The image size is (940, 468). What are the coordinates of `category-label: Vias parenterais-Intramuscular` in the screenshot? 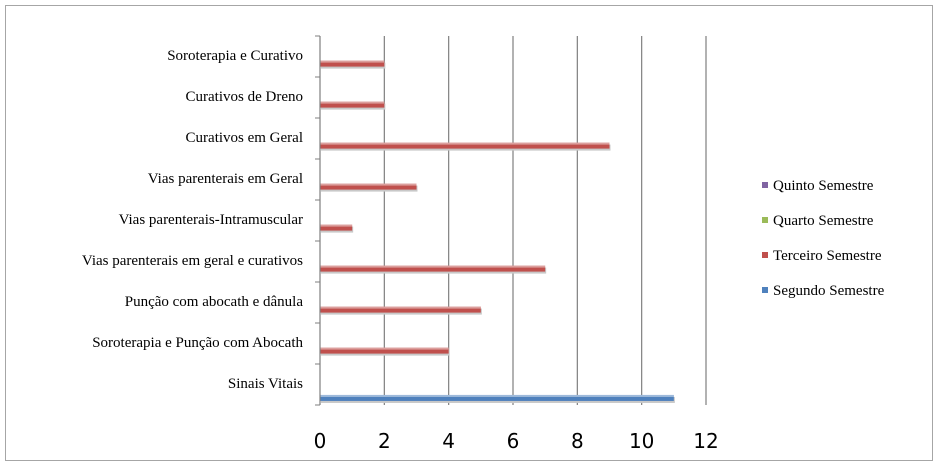 It's located at (211, 220).